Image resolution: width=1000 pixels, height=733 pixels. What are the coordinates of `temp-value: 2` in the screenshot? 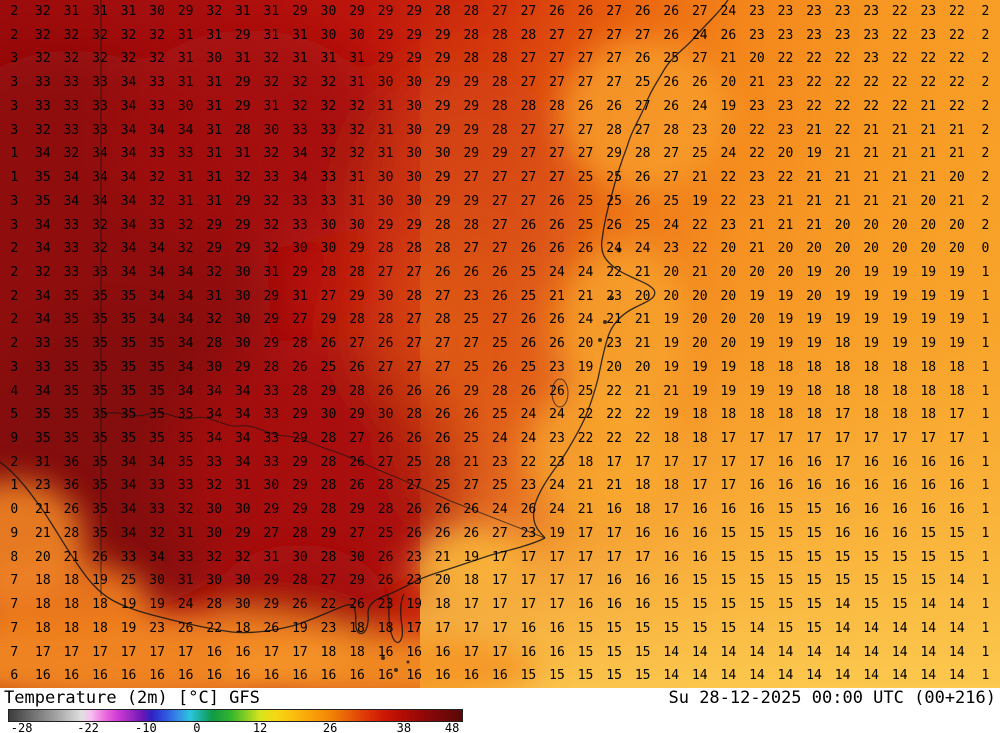 It's located at (985, 11).